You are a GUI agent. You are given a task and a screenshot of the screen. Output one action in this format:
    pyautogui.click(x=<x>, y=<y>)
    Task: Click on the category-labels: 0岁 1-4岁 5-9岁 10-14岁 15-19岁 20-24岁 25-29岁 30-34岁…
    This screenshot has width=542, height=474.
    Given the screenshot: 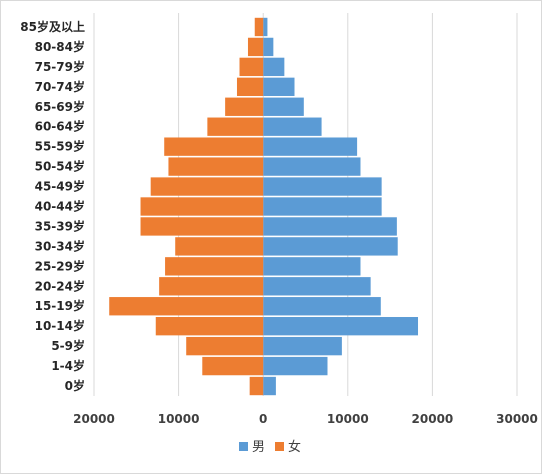 What is the action you would take?
    pyautogui.click(x=52, y=206)
    